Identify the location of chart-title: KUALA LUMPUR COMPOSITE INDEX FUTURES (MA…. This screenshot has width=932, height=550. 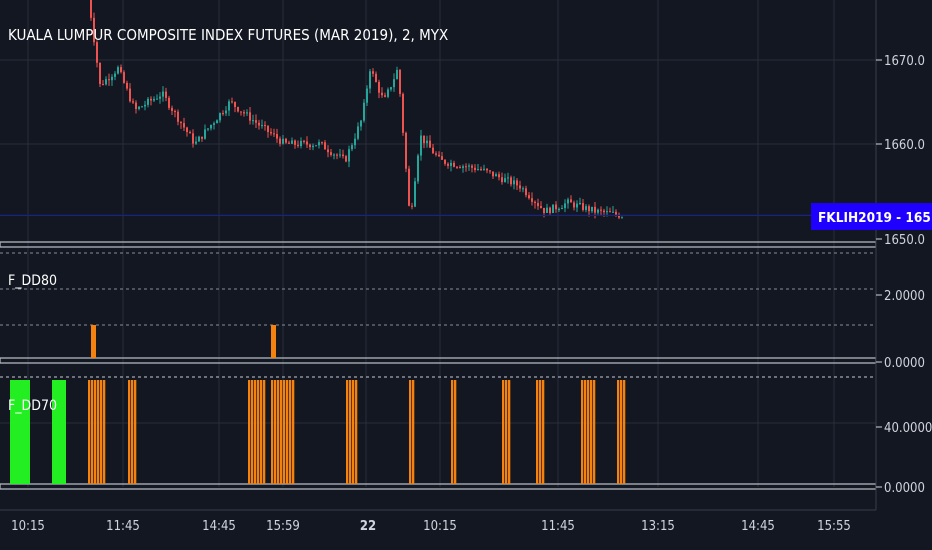
(228, 35).